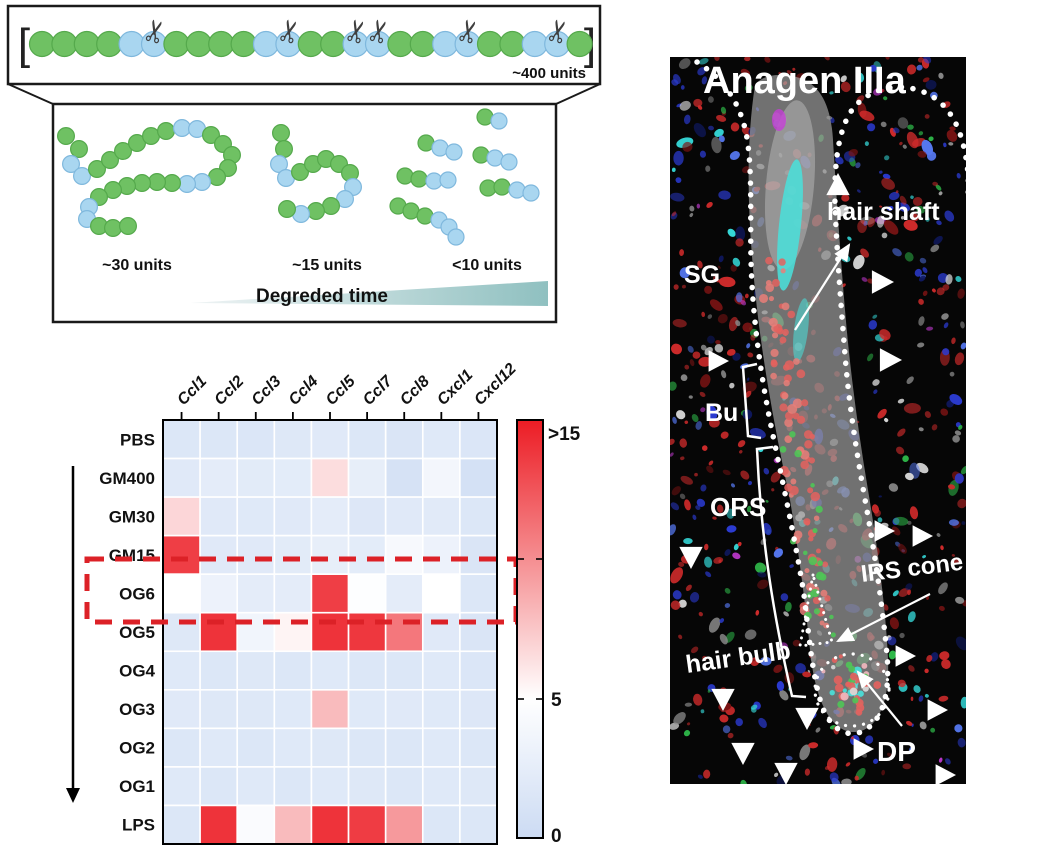  Describe the element at coordinates (310, 36) in the screenshot. I see `polymer-chain: ✂ ✂ ✂✂ ✂ ✂` at that location.